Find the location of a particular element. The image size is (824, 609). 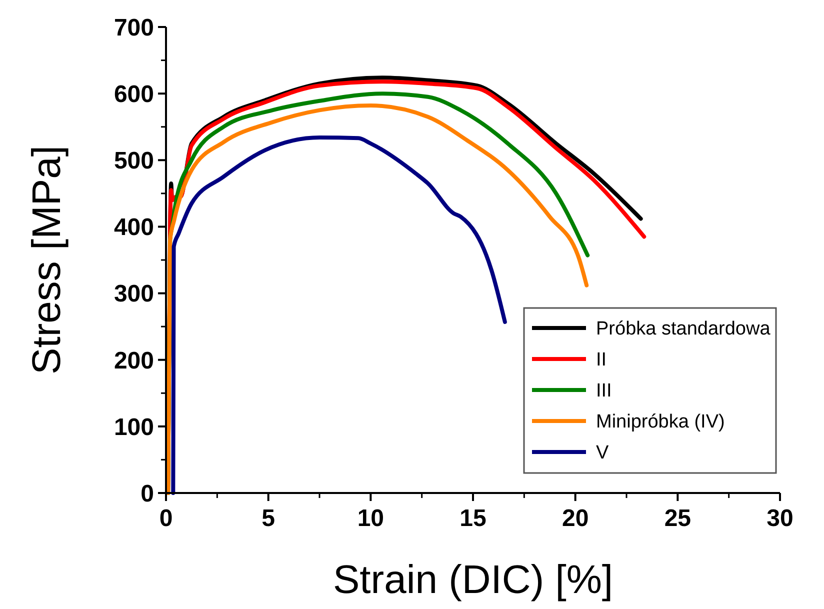

x-tick-label: 20 is located at coordinates (575, 518).